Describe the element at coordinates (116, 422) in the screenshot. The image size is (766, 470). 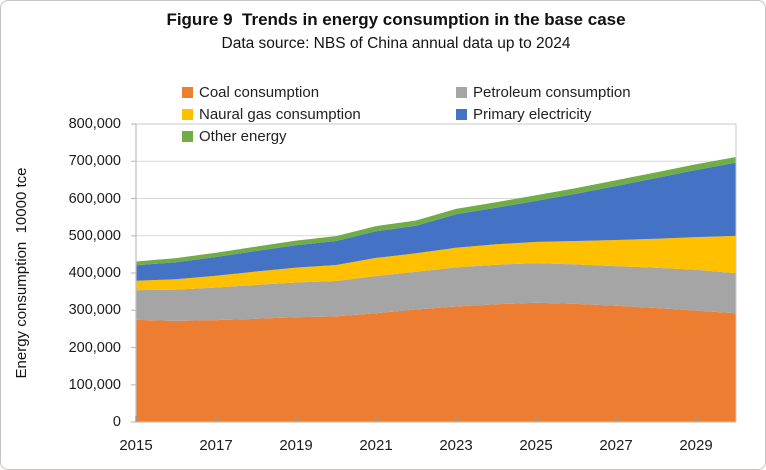
I see `y-tick-label: 0` at that location.